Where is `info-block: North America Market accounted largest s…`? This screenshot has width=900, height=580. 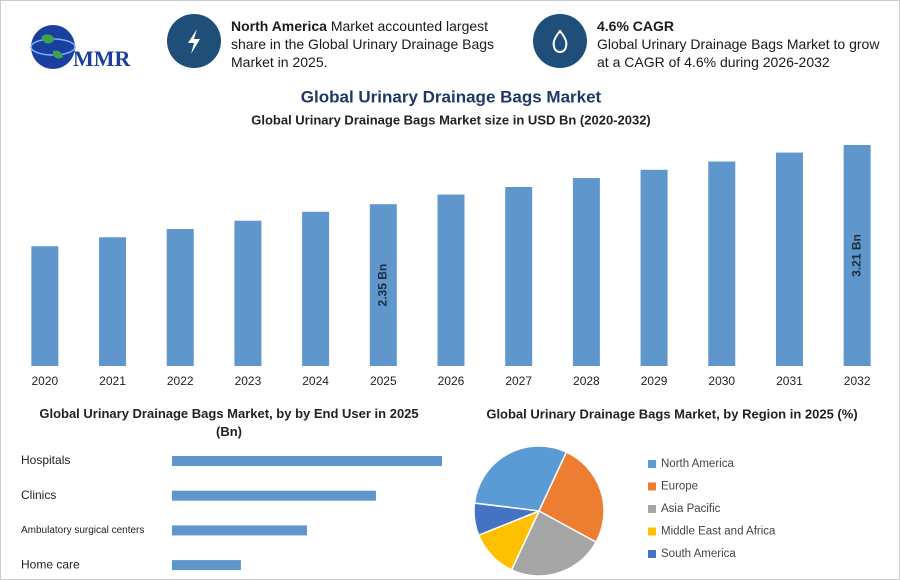 info-block: North America Market accounted largest s… is located at coordinates (371, 44).